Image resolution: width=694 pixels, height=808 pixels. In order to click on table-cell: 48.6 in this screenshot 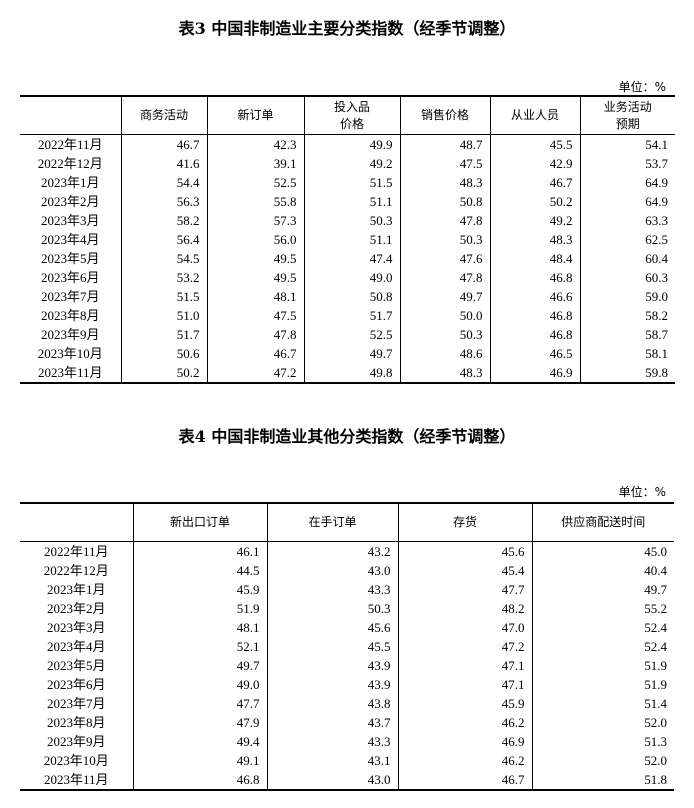, I will do `click(444, 353)`.